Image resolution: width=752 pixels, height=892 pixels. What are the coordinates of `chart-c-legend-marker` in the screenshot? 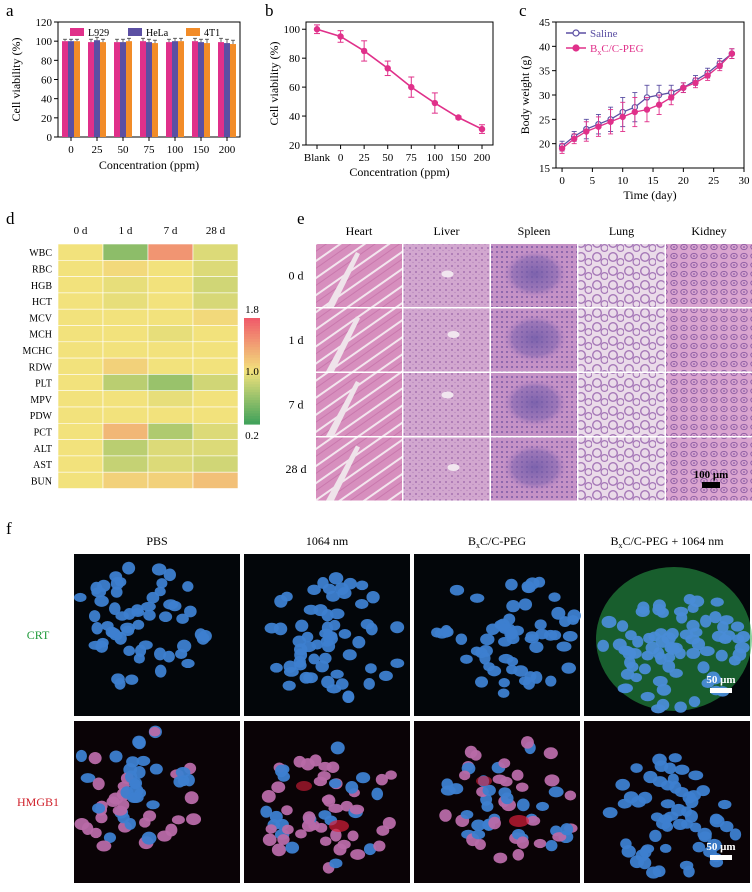 It's located at (576, 48).